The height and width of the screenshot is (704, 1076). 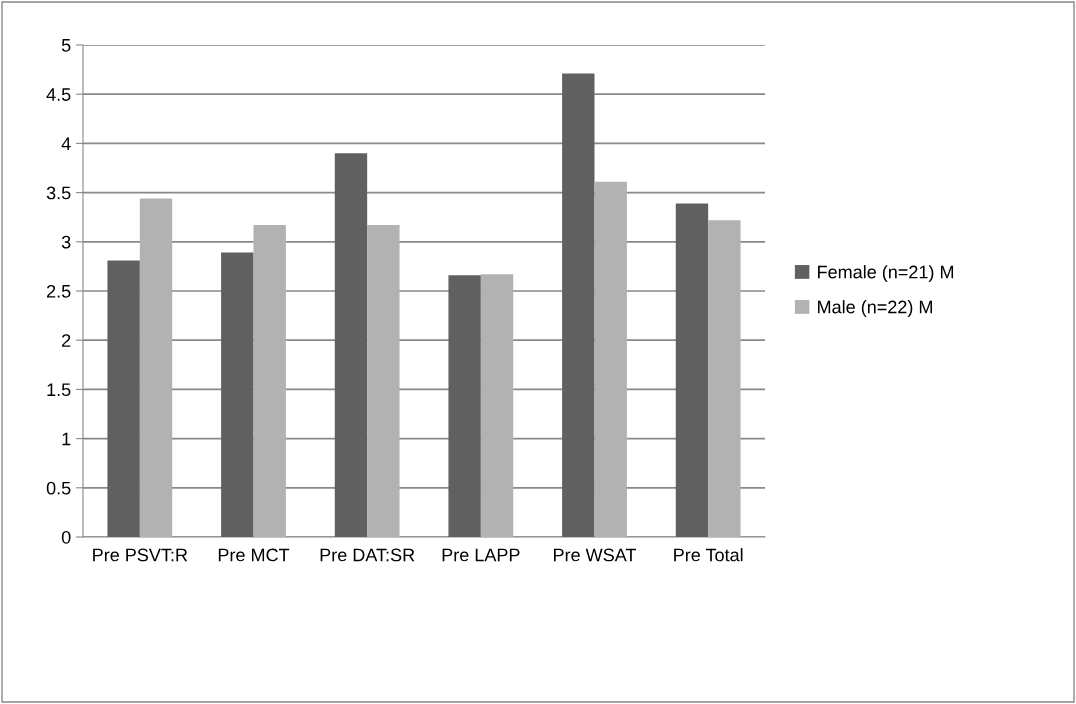 What do you see at coordinates (595, 555) in the screenshot?
I see `x-tick-label: Pre WSAT` at bounding box center [595, 555].